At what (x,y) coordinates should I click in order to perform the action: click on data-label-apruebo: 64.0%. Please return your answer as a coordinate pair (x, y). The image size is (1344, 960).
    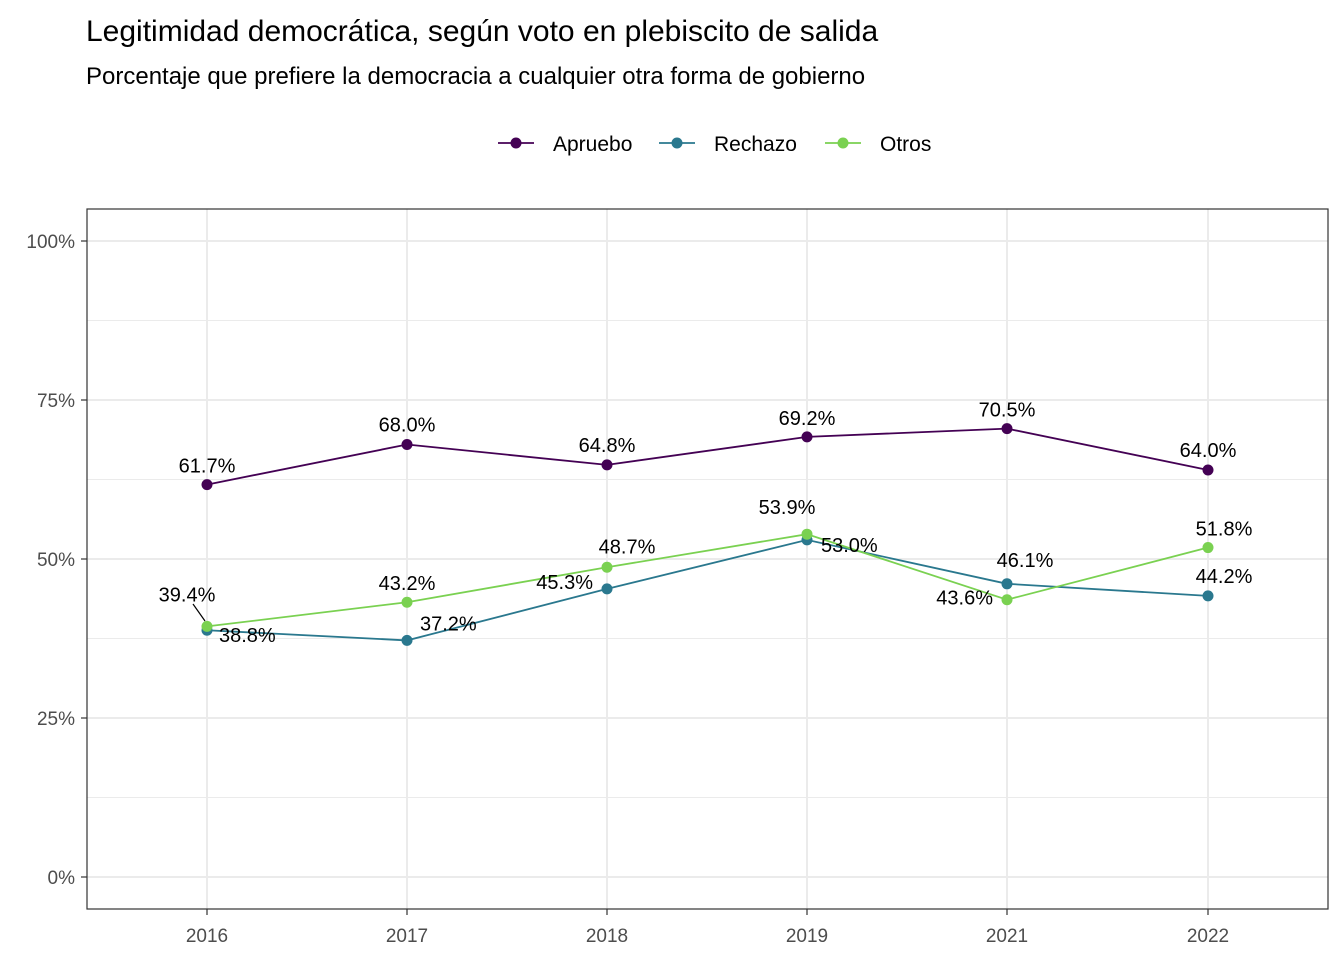
    Looking at the image, I should click on (1208, 451).